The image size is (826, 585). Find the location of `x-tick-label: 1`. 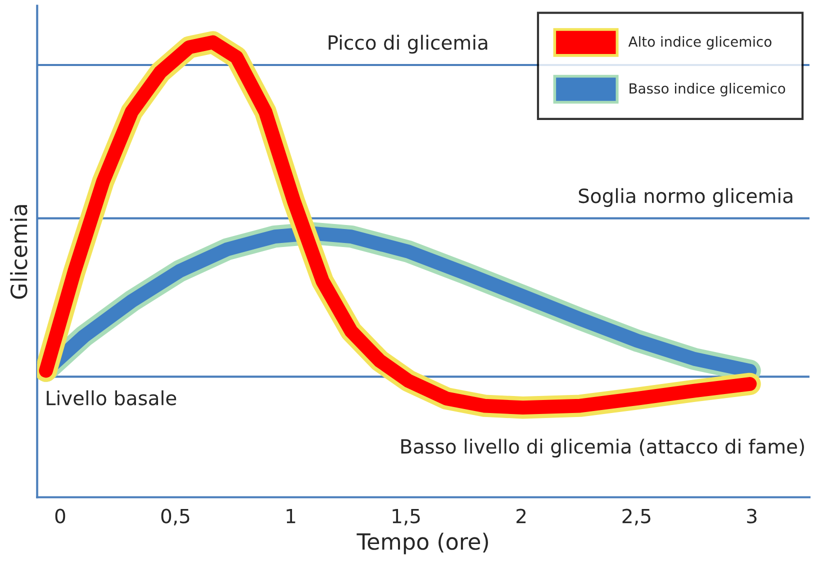

x-tick-label: 1 is located at coordinates (291, 516).